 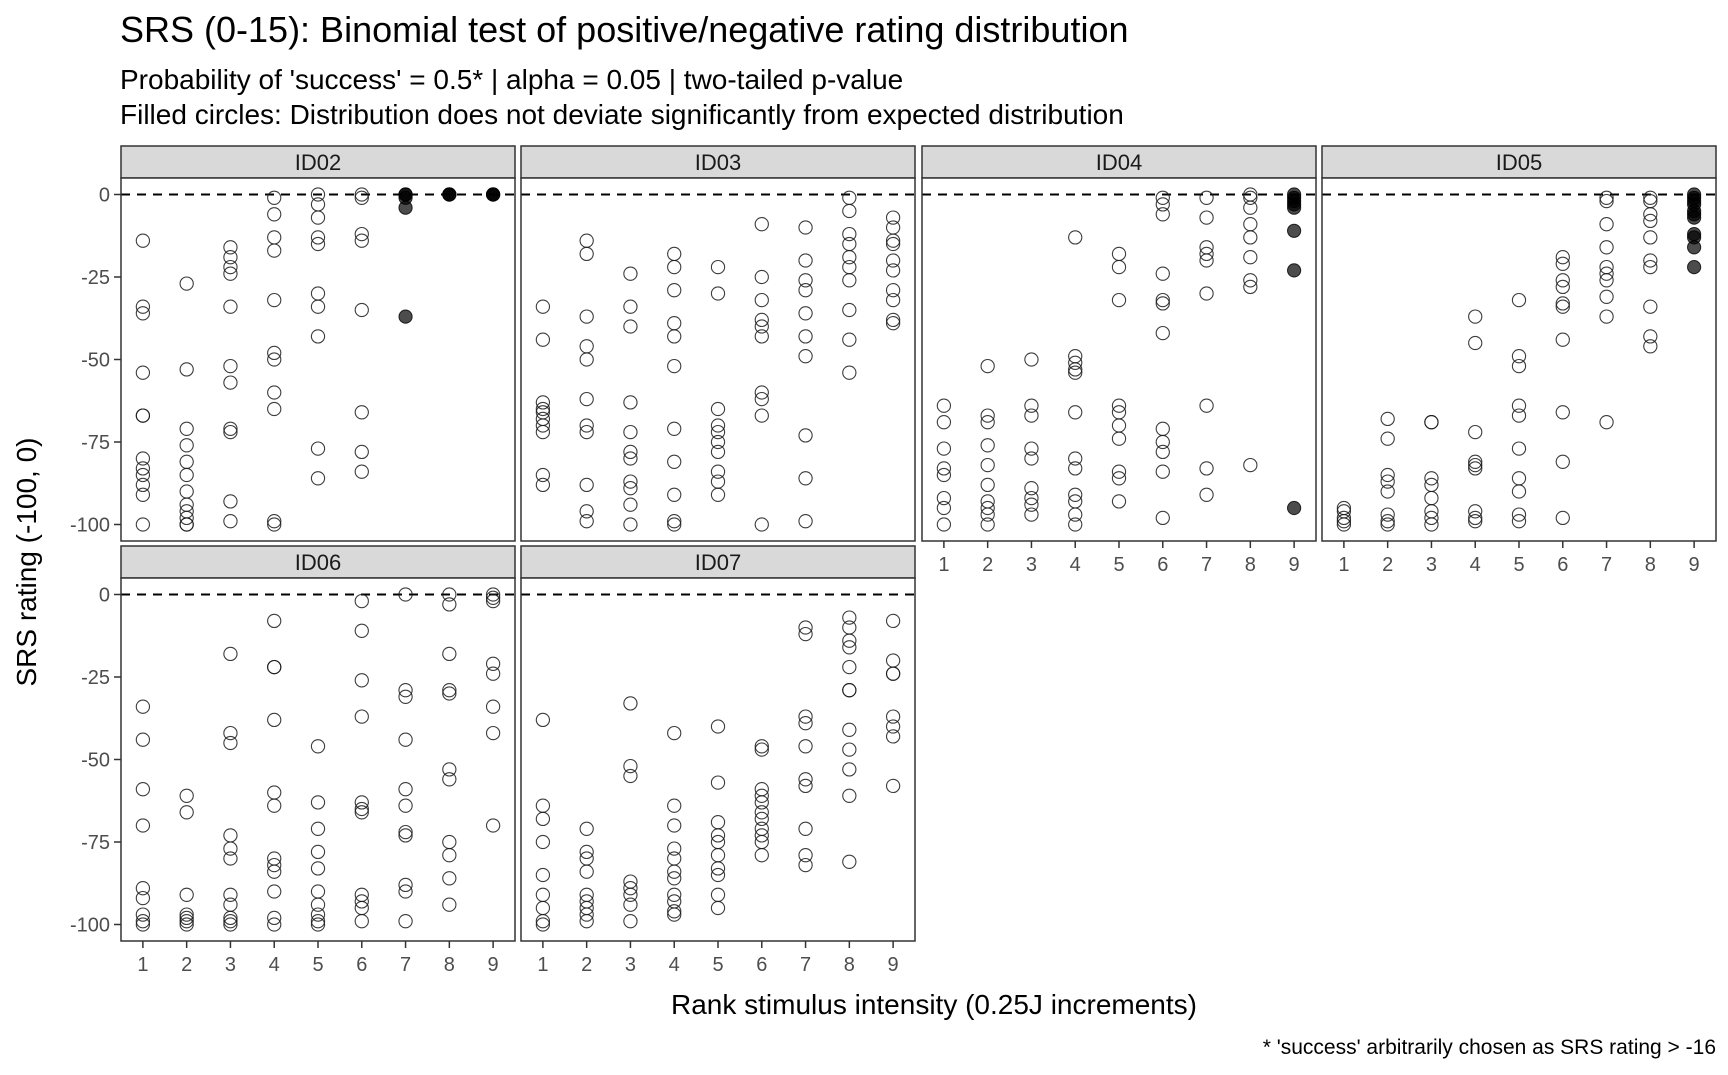 I want to click on x-tick-label: 1, so click(x=943, y=565).